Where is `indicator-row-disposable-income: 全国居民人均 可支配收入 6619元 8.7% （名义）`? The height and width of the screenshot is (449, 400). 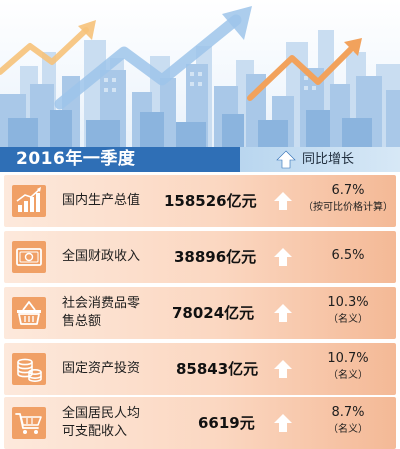 indicator-row-disposable-income: 全国居民人均 可支配收入 6619元 8.7% （名义） is located at coordinates (200, 423).